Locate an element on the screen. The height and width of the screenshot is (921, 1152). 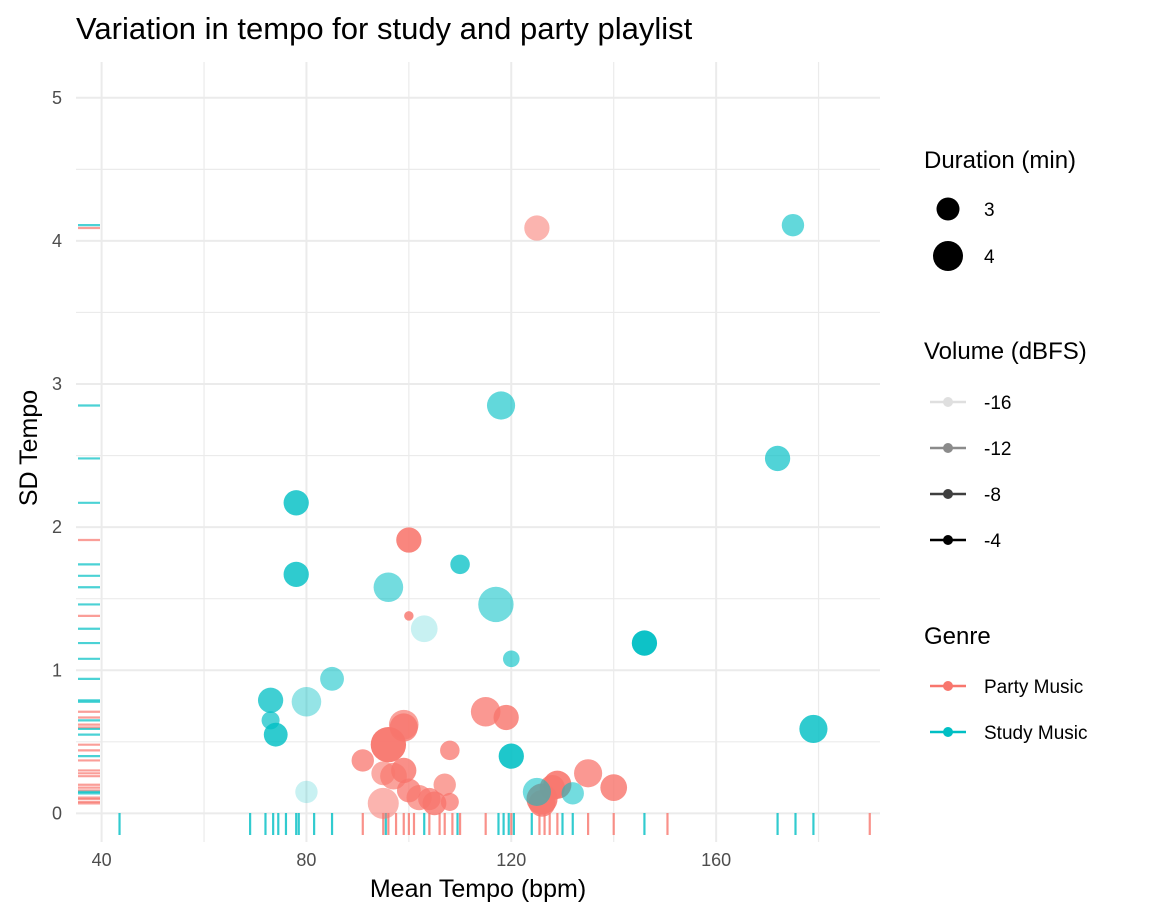
legend-genre-key-study is located at coordinates (948, 732).